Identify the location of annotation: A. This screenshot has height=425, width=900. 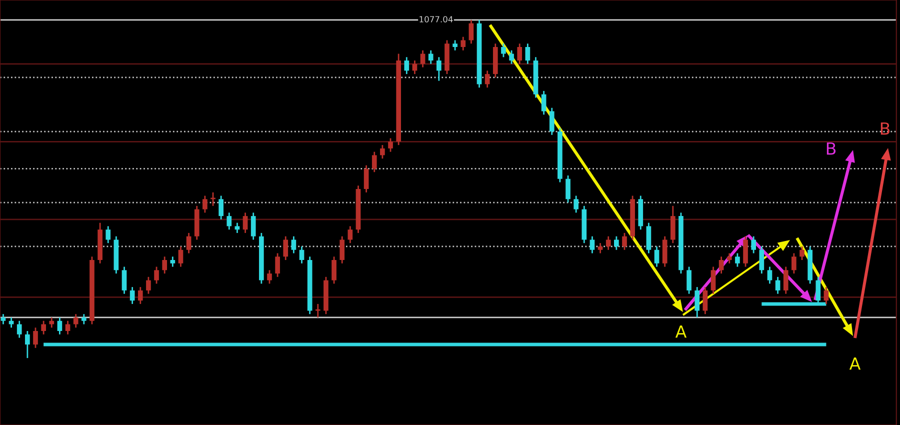
(681, 331).